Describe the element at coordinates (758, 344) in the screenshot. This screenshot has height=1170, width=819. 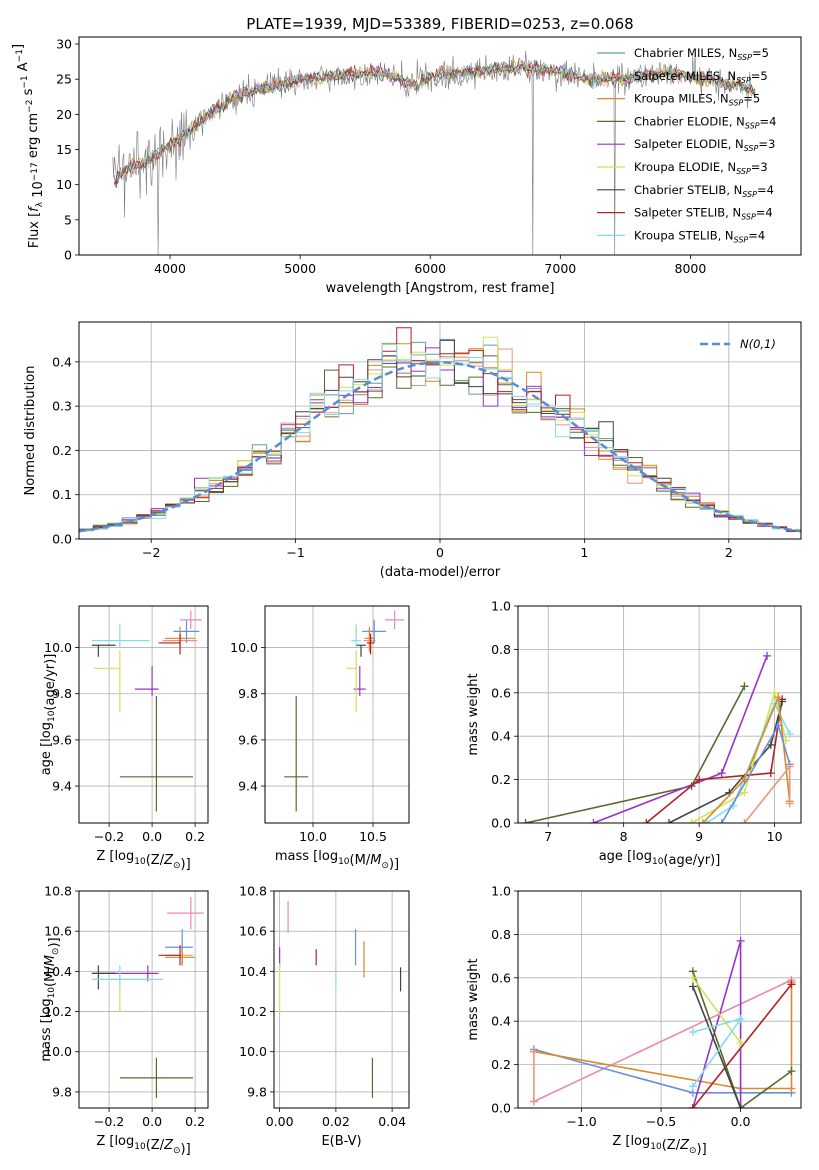
I see `legend-entry: N(0,1)` at that location.